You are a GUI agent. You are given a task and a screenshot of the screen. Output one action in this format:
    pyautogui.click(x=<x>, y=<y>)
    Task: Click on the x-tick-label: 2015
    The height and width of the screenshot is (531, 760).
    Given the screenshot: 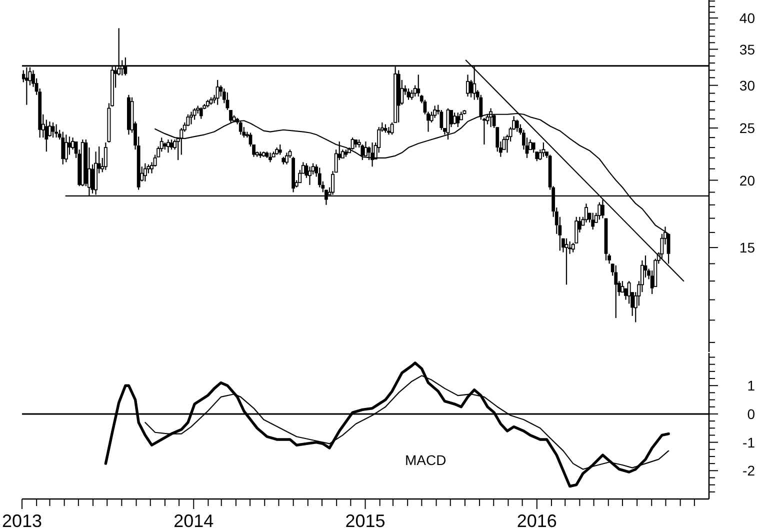 What is the action you would take?
    pyautogui.click(x=365, y=521)
    